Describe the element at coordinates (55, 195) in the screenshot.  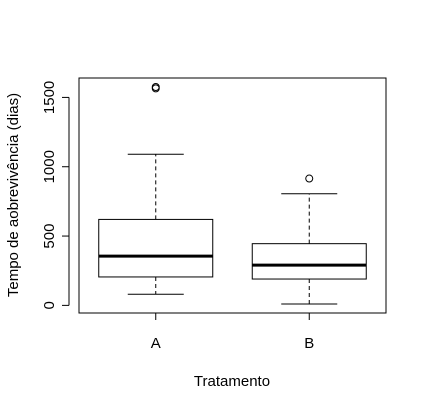
I see `y-axis: 0 500 1000 1500` at that location.